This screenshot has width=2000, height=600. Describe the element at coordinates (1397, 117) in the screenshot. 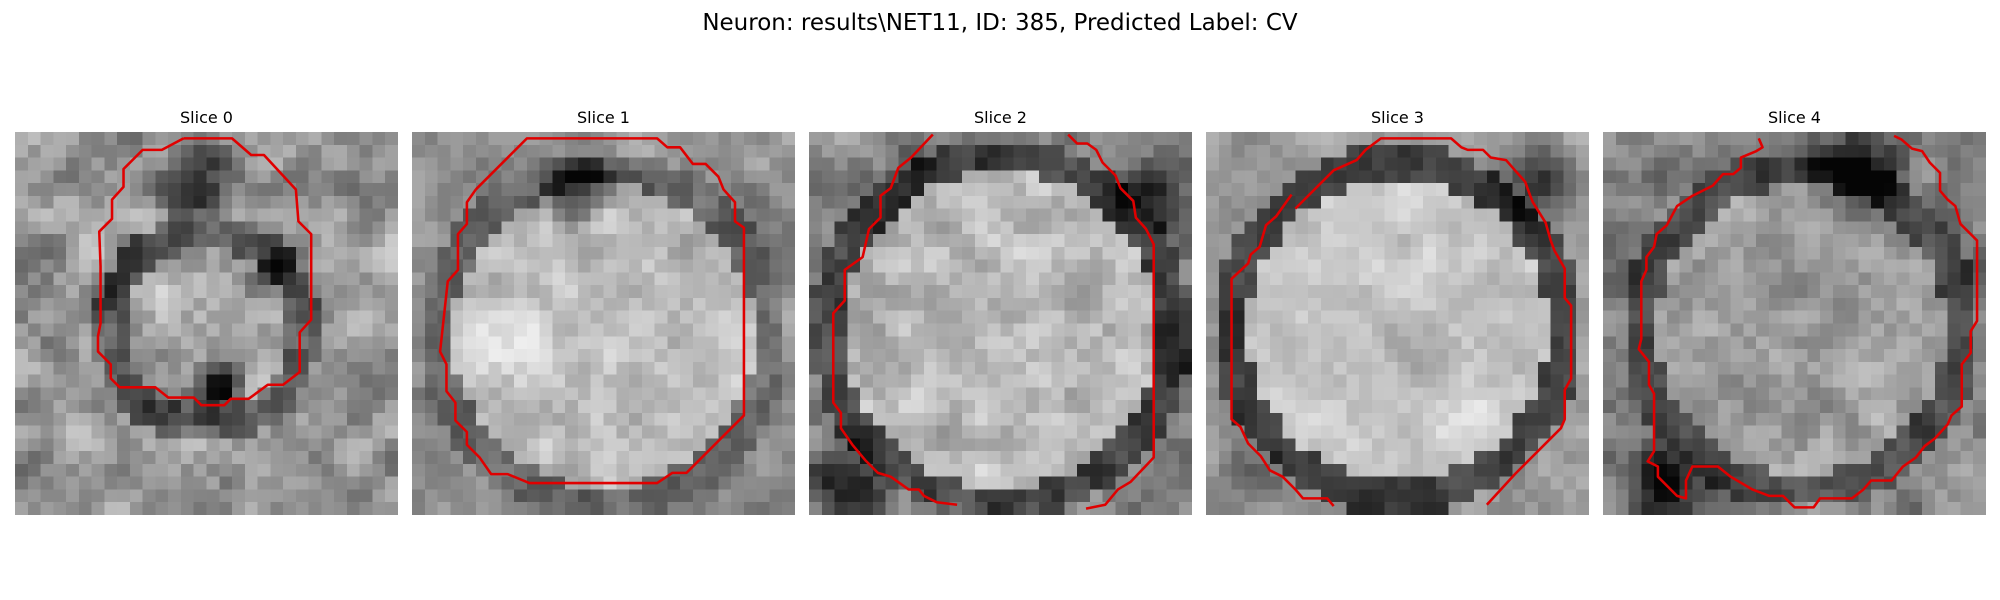

I see `slice-title-3: Slice 3` at that location.